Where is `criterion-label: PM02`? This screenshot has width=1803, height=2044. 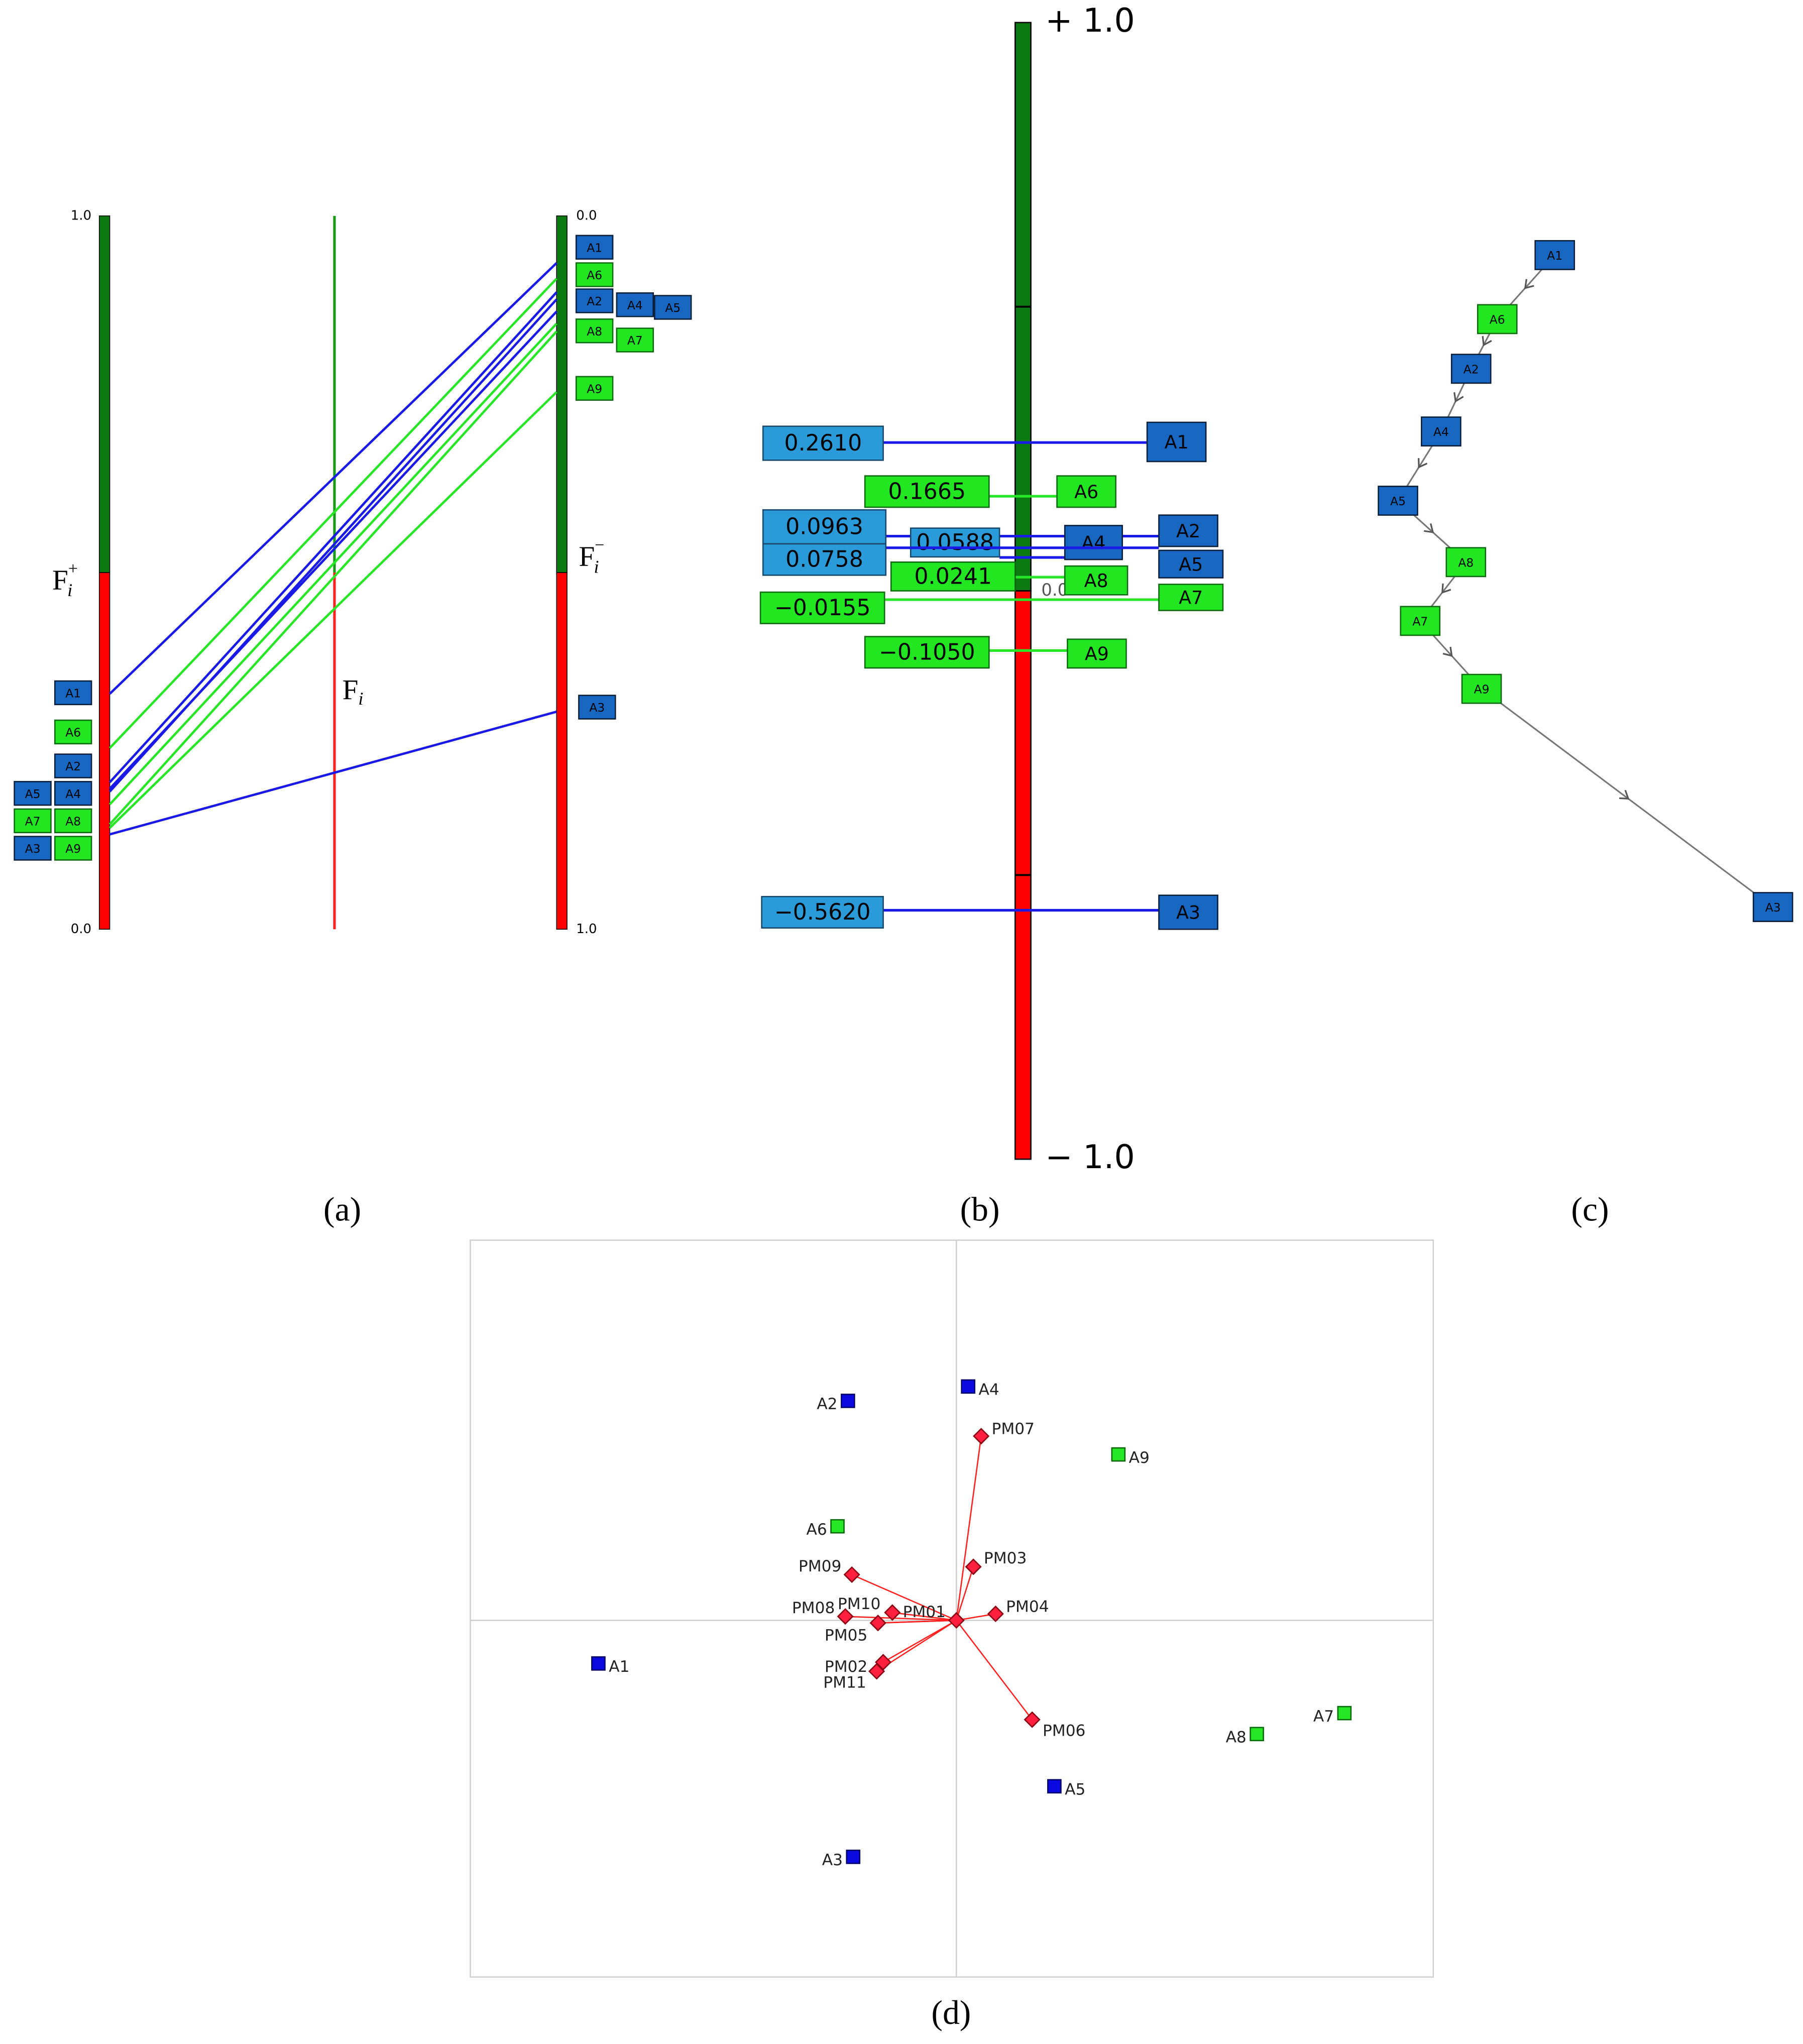 criterion-label: PM02 is located at coordinates (846, 1667).